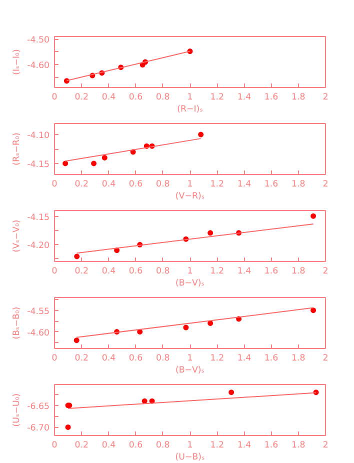 The width and height of the screenshot is (354, 463). I want to click on x-axis-title: (U−B)ₛ, so click(190, 457).